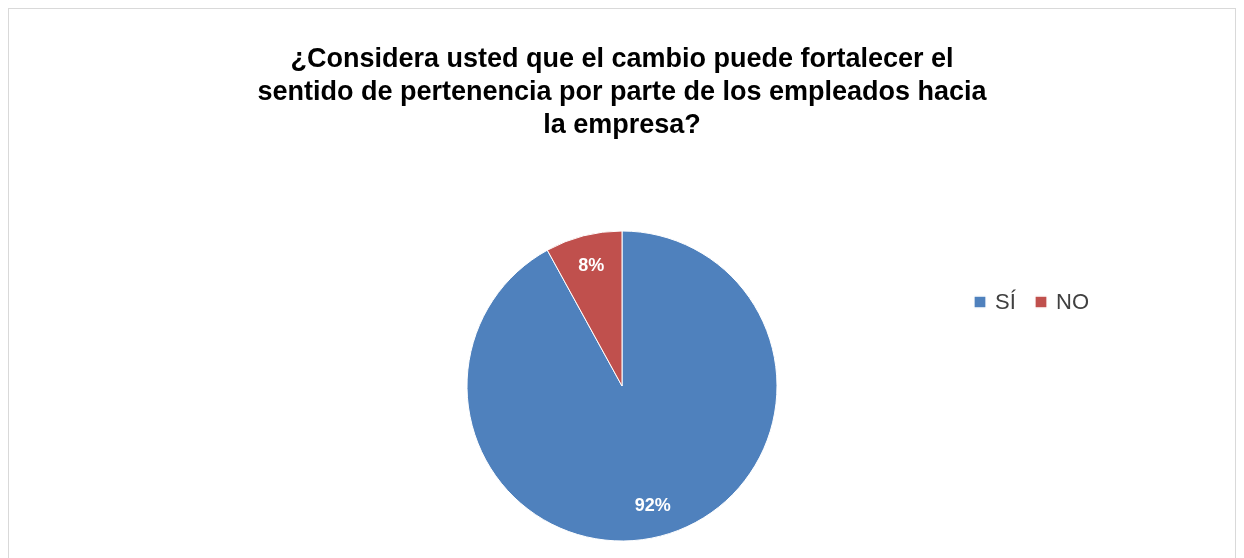 The image size is (1244, 558). What do you see at coordinates (652, 505) in the screenshot?
I see `data-label: 92%` at bounding box center [652, 505].